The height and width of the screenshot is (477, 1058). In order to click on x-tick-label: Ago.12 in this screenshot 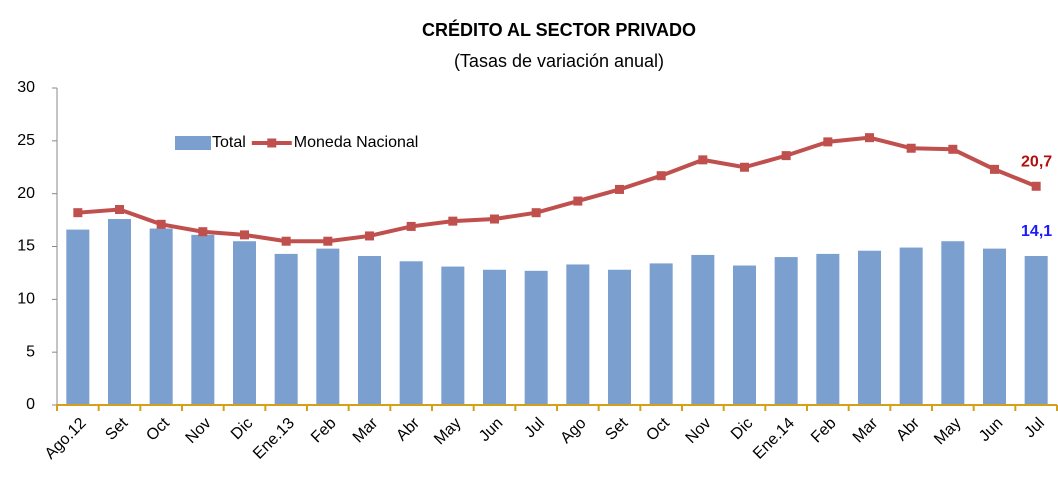, I will do `click(66, 439)`.